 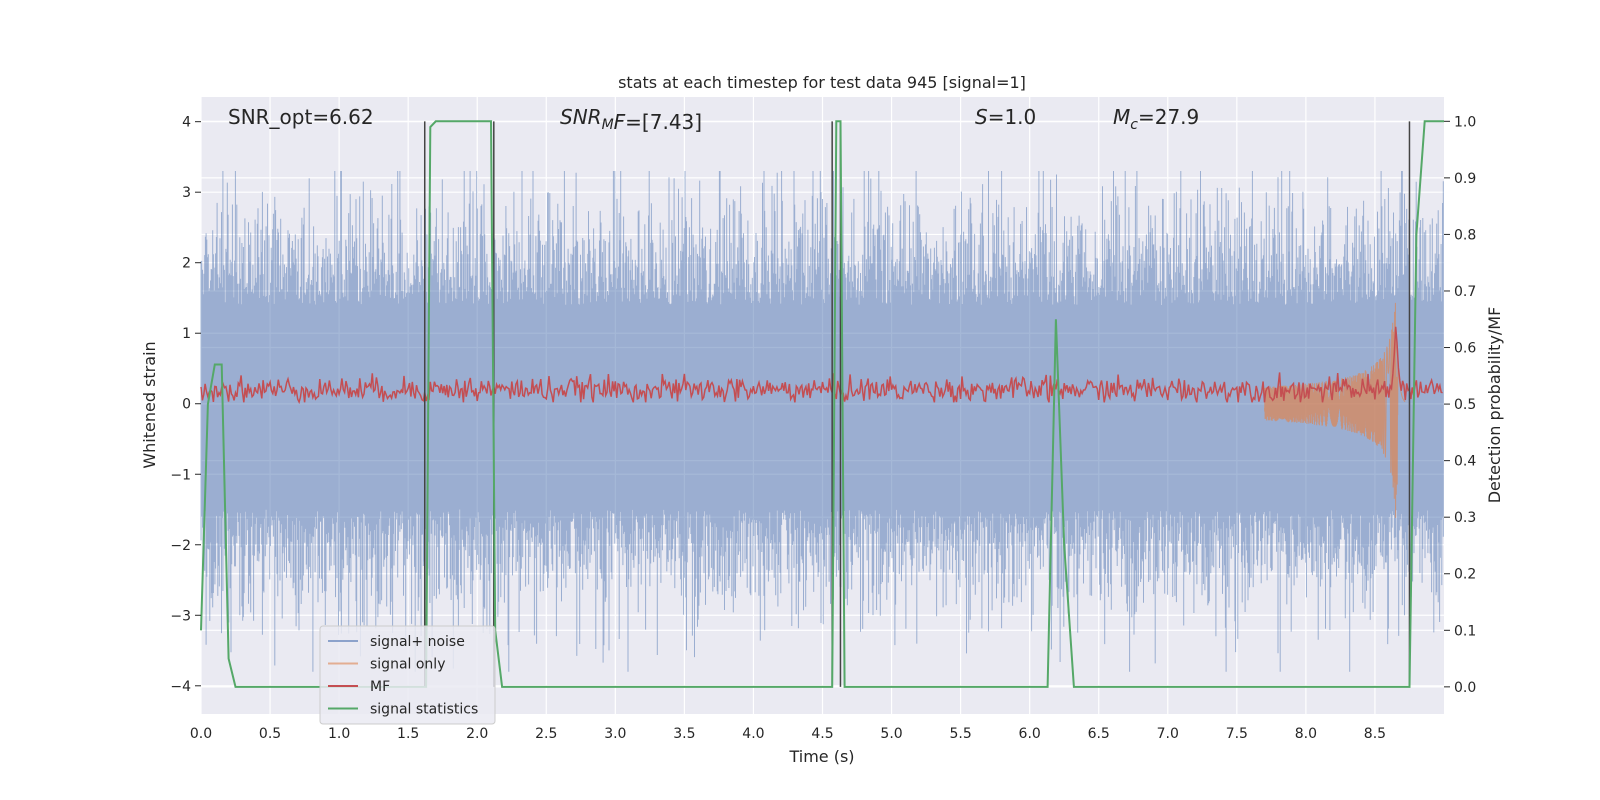 I want to click on y-axis-label: Whitened strain, so click(x=149, y=404).